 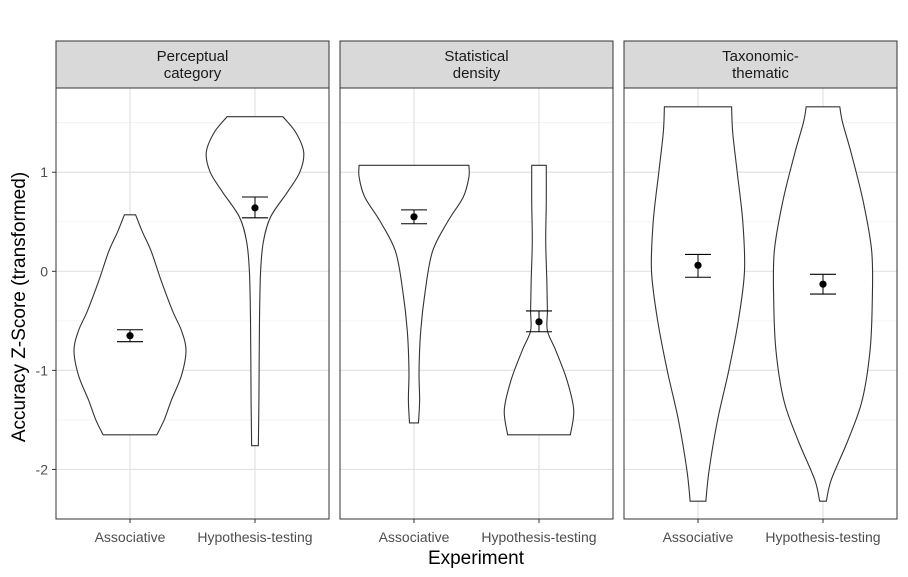 What do you see at coordinates (476, 56) in the screenshot?
I see `facet-title-line: Statistical` at bounding box center [476, 56].